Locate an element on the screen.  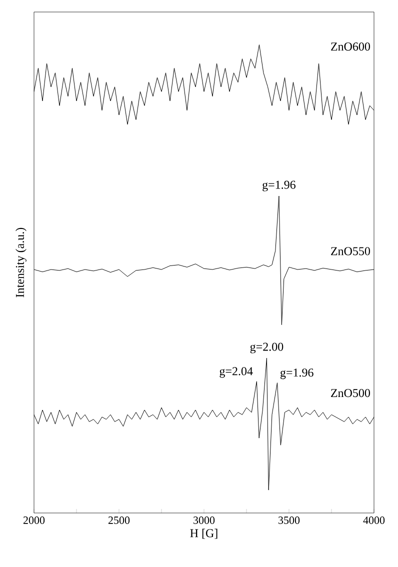
x-tick-label: 4000 is located at coordinates (374, 520).